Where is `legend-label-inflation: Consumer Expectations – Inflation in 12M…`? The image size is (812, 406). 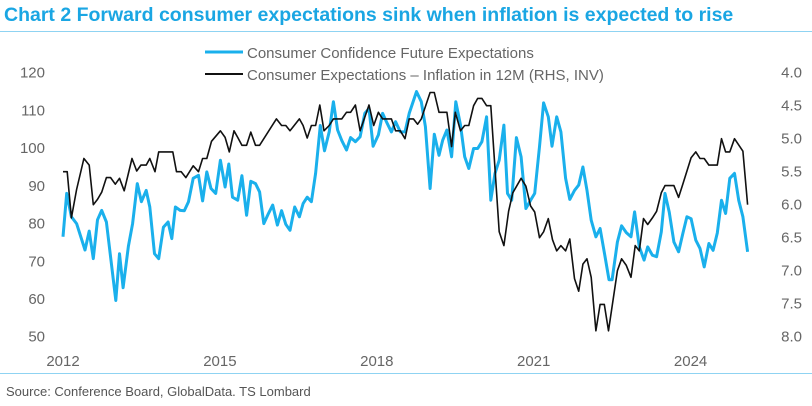
legend-label-inflation: Consumer Expectations – Inflation in 12M… is located at coordinates (425, 75).